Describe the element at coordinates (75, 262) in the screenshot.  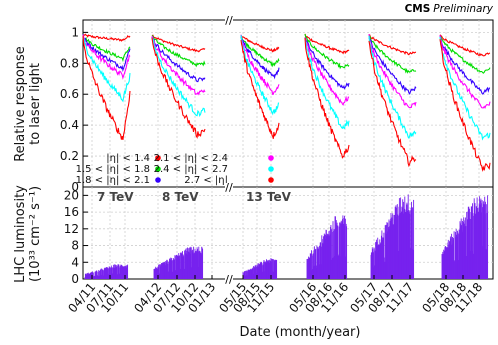
I see `bottom-ytick-label: 4` at that location.